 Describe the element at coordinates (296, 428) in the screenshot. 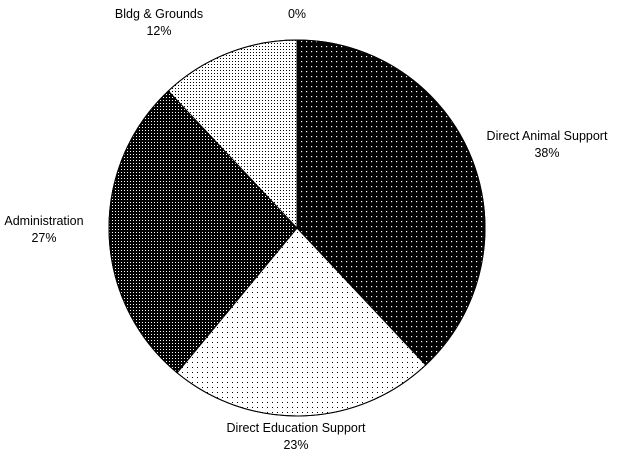

I see `slice-category-label: Direct Education Support` at that location.